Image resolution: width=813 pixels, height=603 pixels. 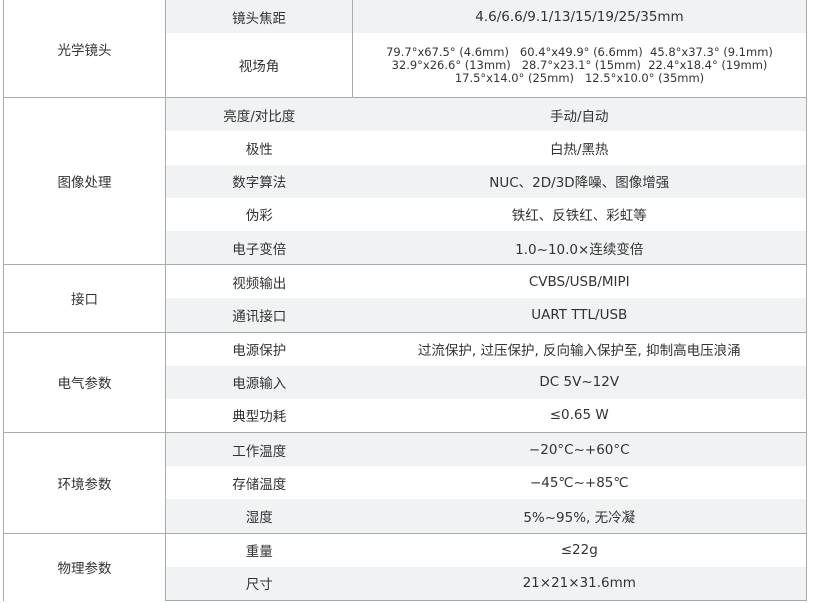 What do you see at coordinates (259, 549) in the screenshot?
I see `spec-label: 重量` at bounding box center [259, 549].